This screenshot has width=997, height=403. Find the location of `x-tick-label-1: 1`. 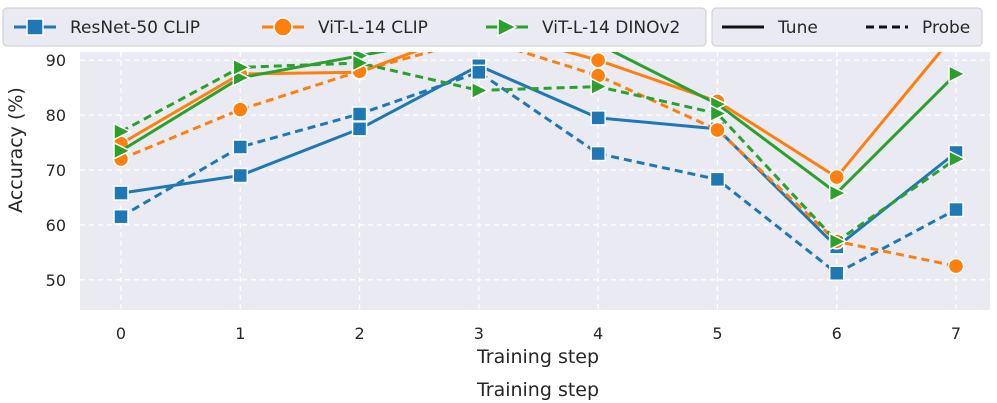

x-tick-label-1: 1 is located at coordinates (240, 333).